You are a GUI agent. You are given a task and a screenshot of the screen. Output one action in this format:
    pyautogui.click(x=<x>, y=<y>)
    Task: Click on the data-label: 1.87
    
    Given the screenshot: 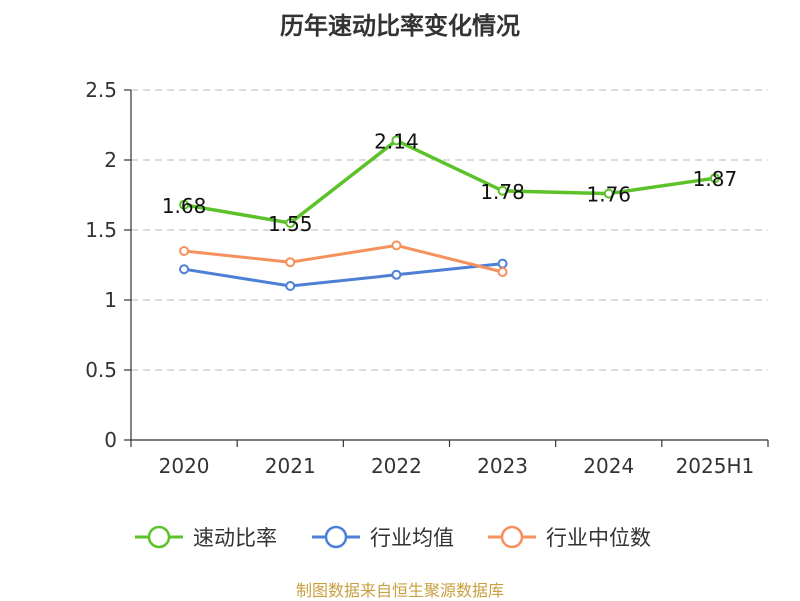 What is the action you would take?
    pyautogui.click(x=715, y=179)
    